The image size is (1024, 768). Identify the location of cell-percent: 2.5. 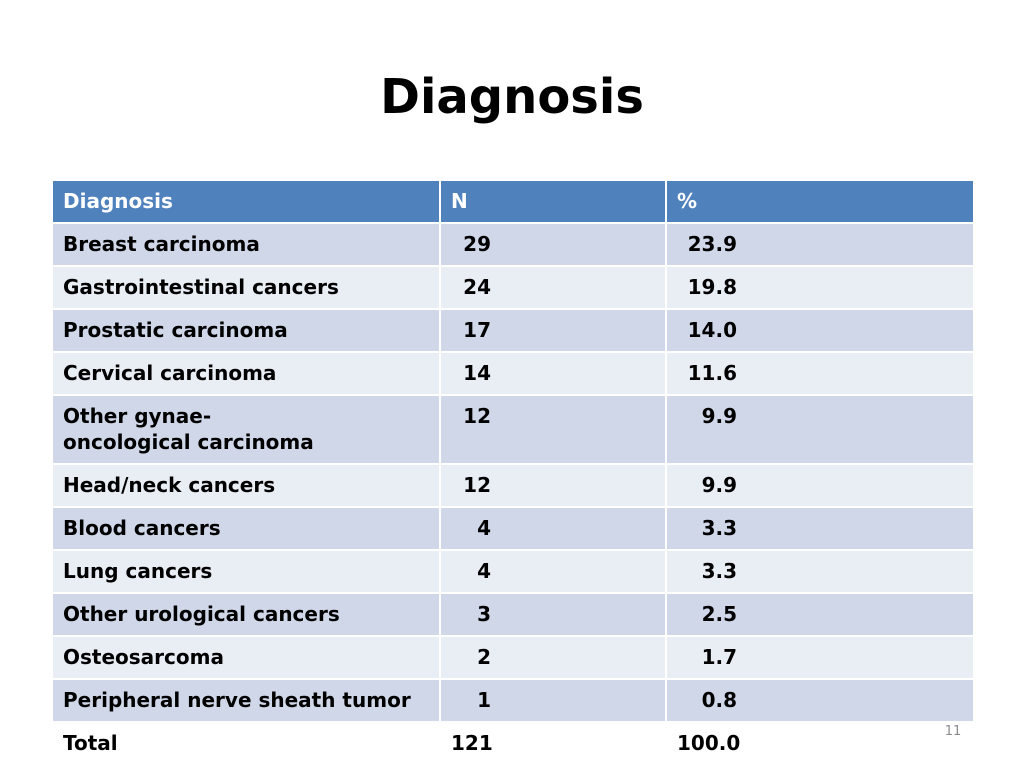
(820, 614).